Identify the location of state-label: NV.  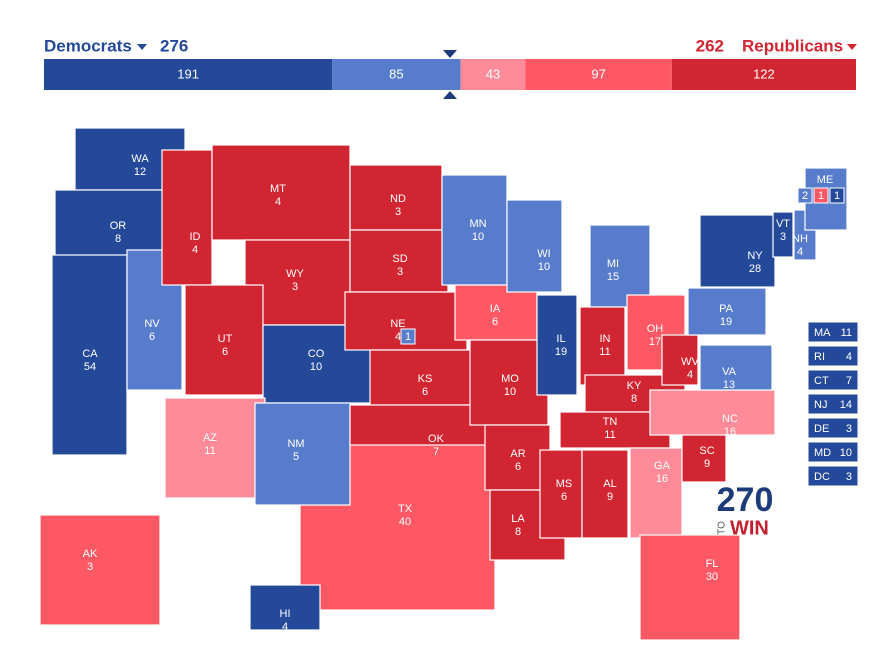
(152, 324).